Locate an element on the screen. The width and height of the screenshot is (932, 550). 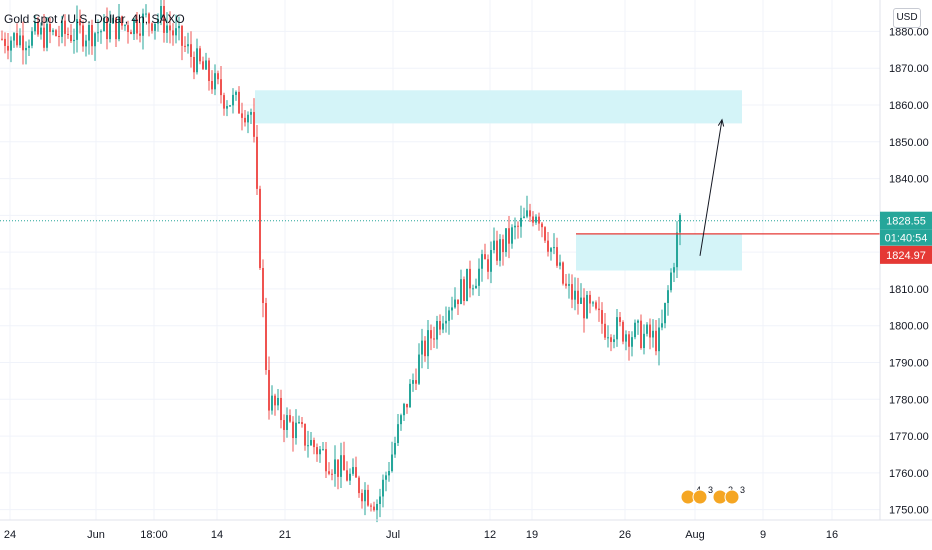
x-tick-label: Jul is located at coordinates (393, 535).